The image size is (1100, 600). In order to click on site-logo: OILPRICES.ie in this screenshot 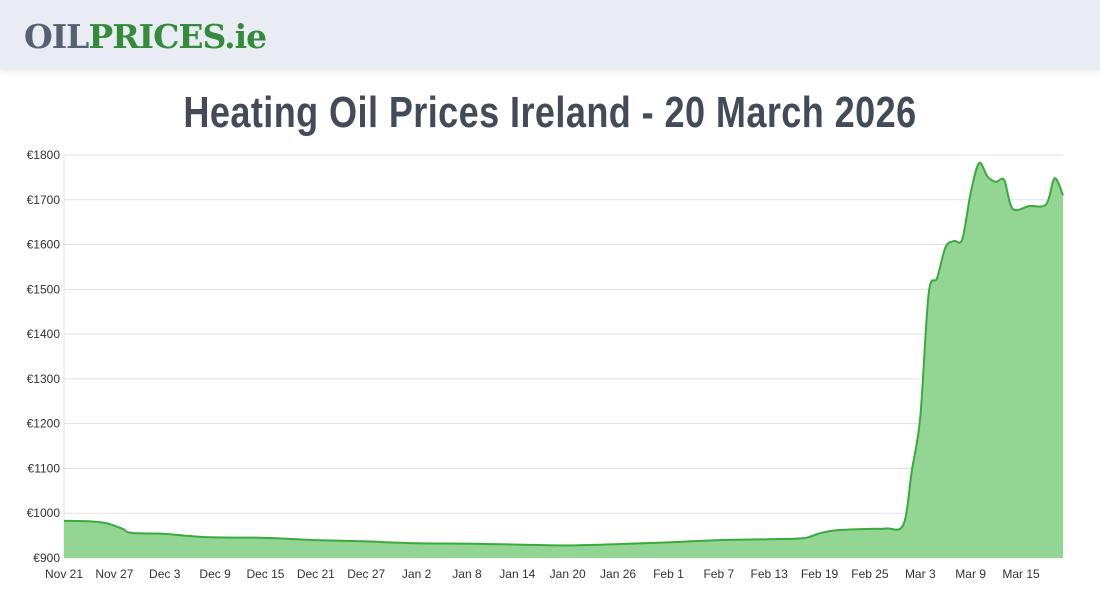, I will do `click(145, 36)`.